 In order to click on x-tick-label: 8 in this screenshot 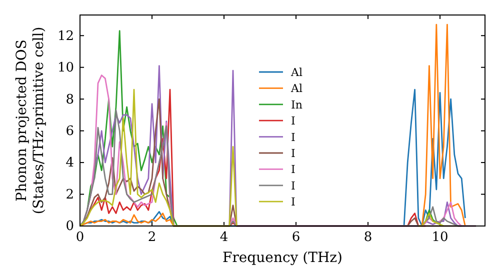, I will do `click(368, 238)`.